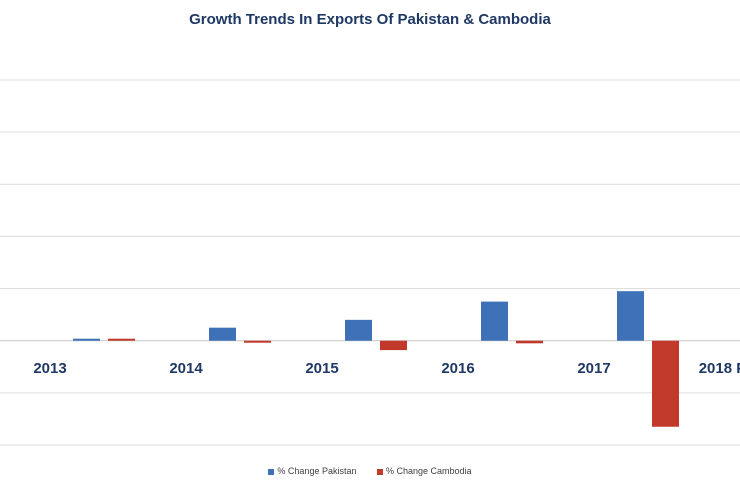 Image resolution: width=740 pixels, height=493 pixels. I want to click on bar-pakistan-2017, so click(630, 316).